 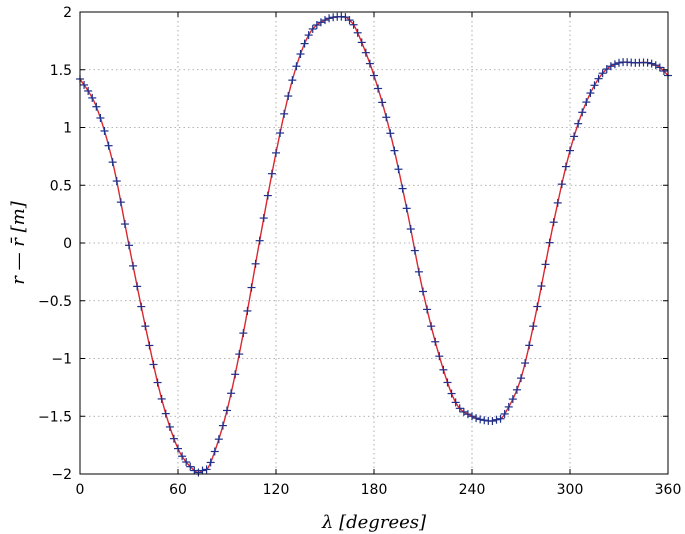 I want to click on y-tick-label: 2, so click(x=67, y=13).